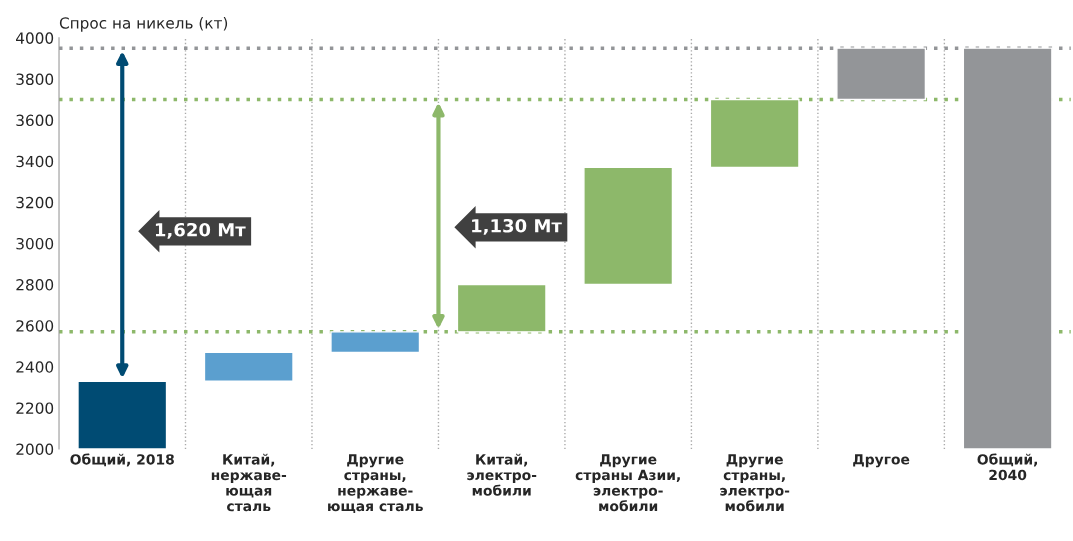  What do you see at coordinates (35, 161) in the screenshot?
I see `y-tick-label: 3400` at bounding box center [35, 161].